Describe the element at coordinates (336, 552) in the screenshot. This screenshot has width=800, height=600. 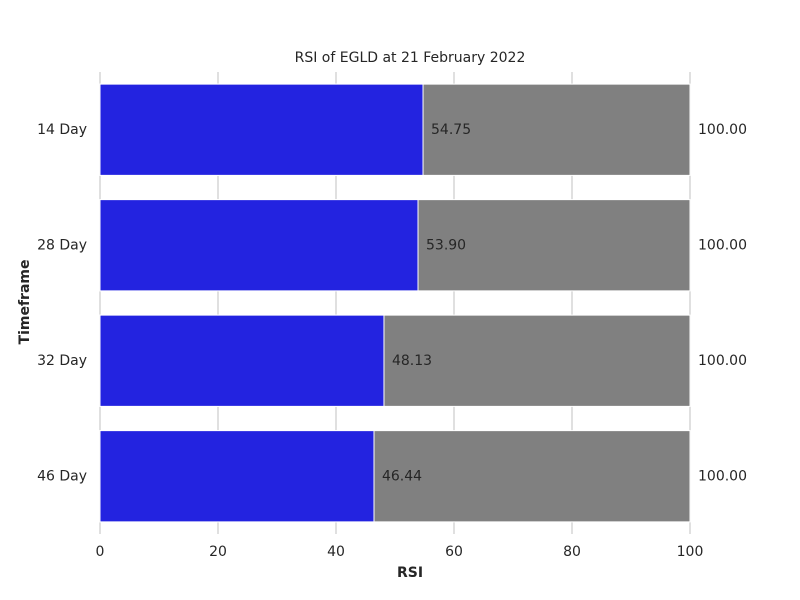
I see `x-tick-label: 40` at that location.